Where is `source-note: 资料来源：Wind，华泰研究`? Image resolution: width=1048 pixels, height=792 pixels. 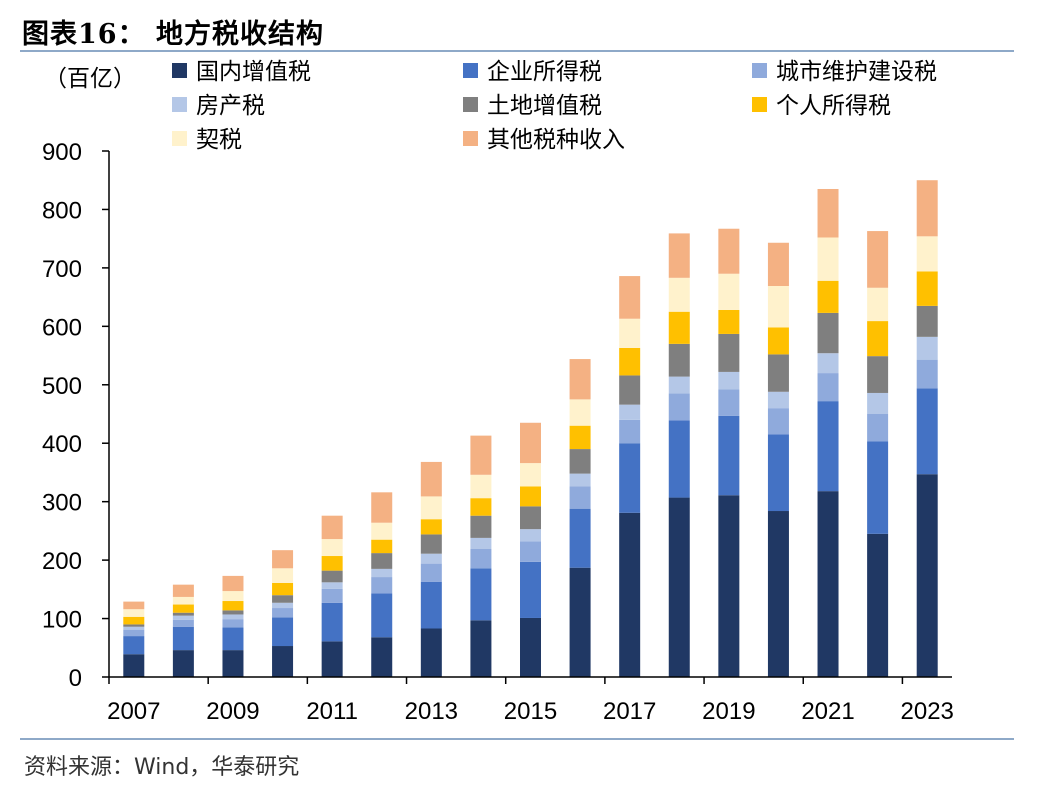
source-note: 资料来源：Wind，华泰研究 is located at coordinates (162, 767).